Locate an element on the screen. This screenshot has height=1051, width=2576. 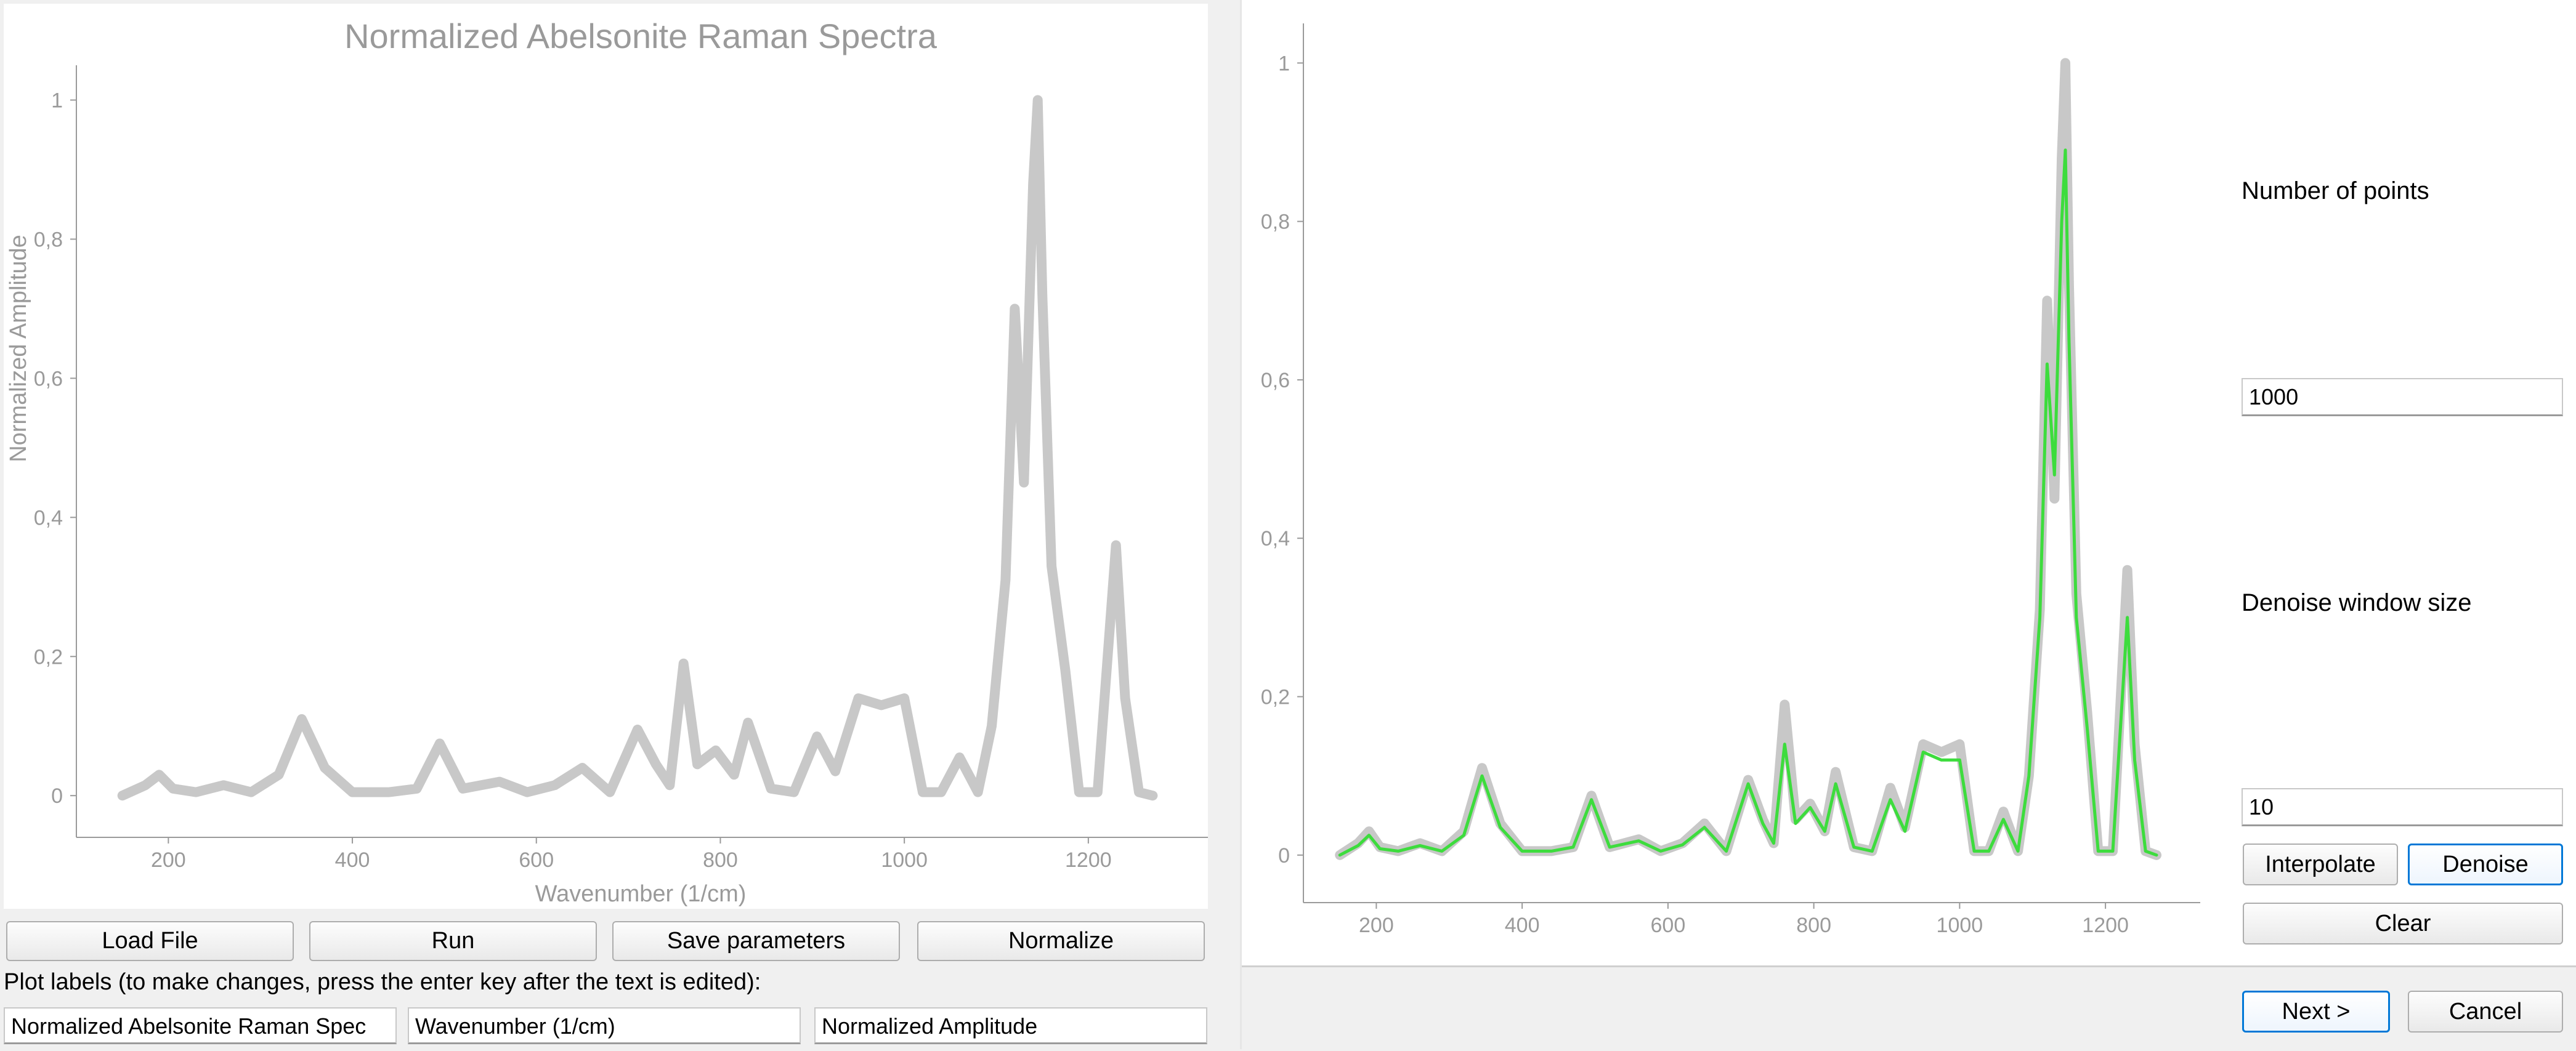
x-label-field: Wavenumber (1/cm) is located at coordinates (604, 1025).